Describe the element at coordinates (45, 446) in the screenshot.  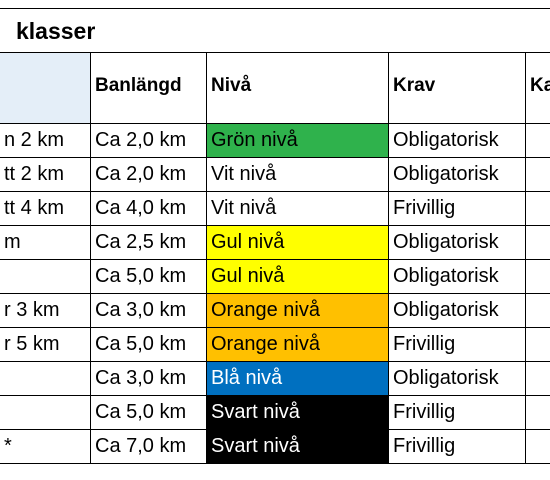
I see `table-cell: *` at that location.